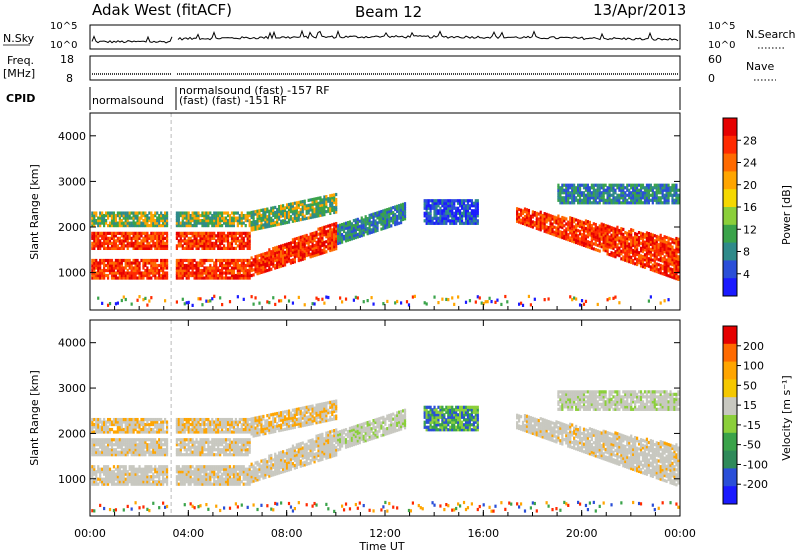 The image size is (800, 554). What do you see at coordinates (385, 37) in the screenshot?
I see `nsky-panel-frame` at bounding box center [385, 37].